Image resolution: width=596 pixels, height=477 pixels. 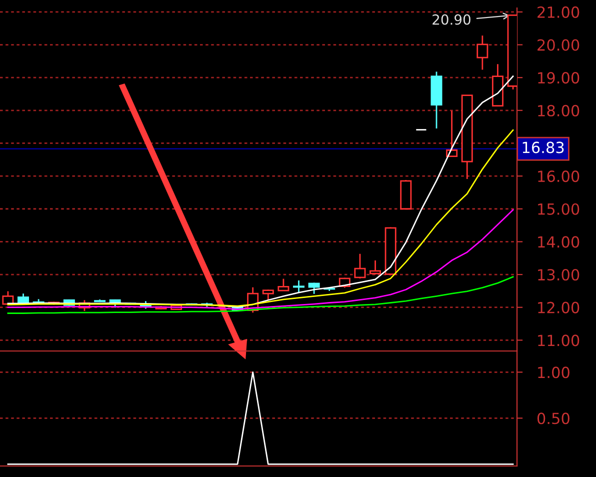 I want to click on y-tick-label: 21.00, so click(x=559, y=12).